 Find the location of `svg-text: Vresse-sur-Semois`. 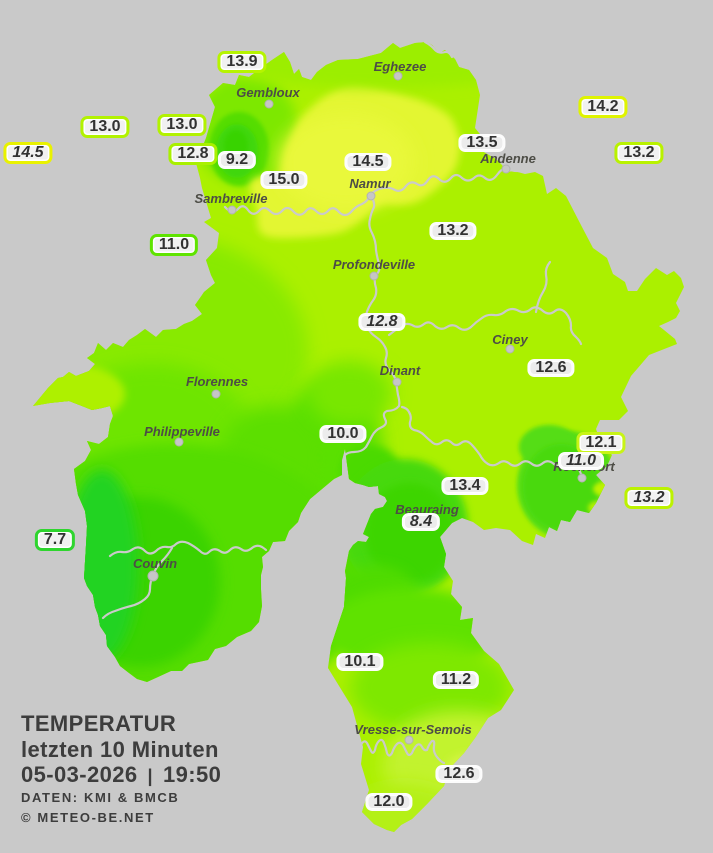

svg-text: Vresse-sur-Semois is located at coordinates (413, 729).